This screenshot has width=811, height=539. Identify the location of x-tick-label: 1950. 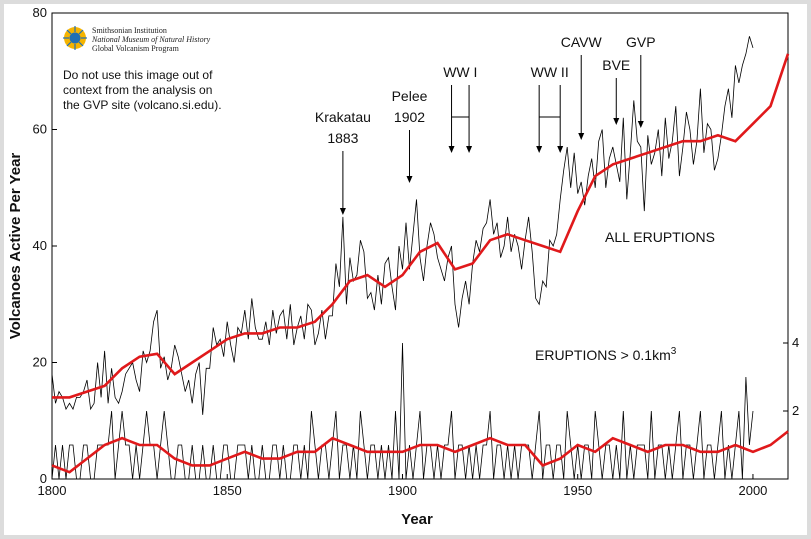
(577, 490).